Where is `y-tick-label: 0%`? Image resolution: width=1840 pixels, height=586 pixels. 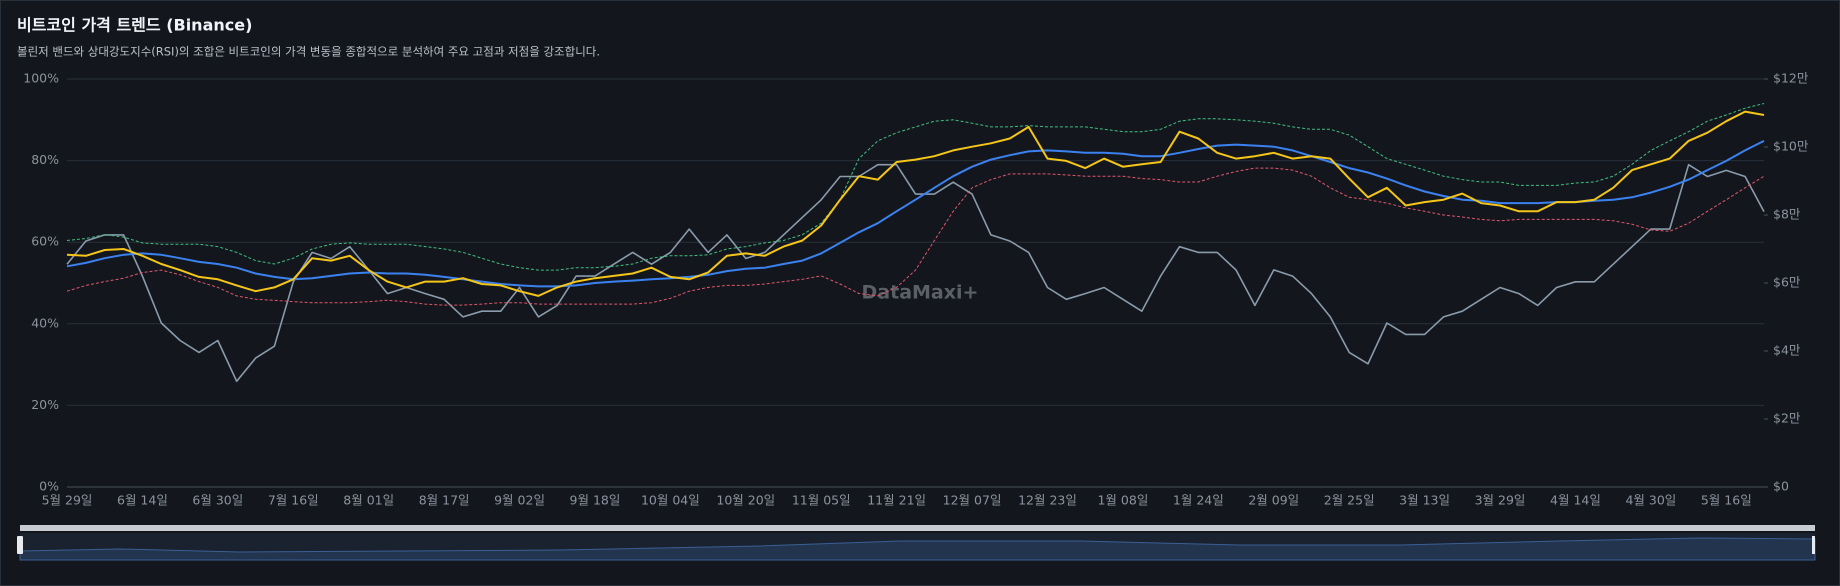
y-tick-label: 0% is located at coordinates (49, 486).